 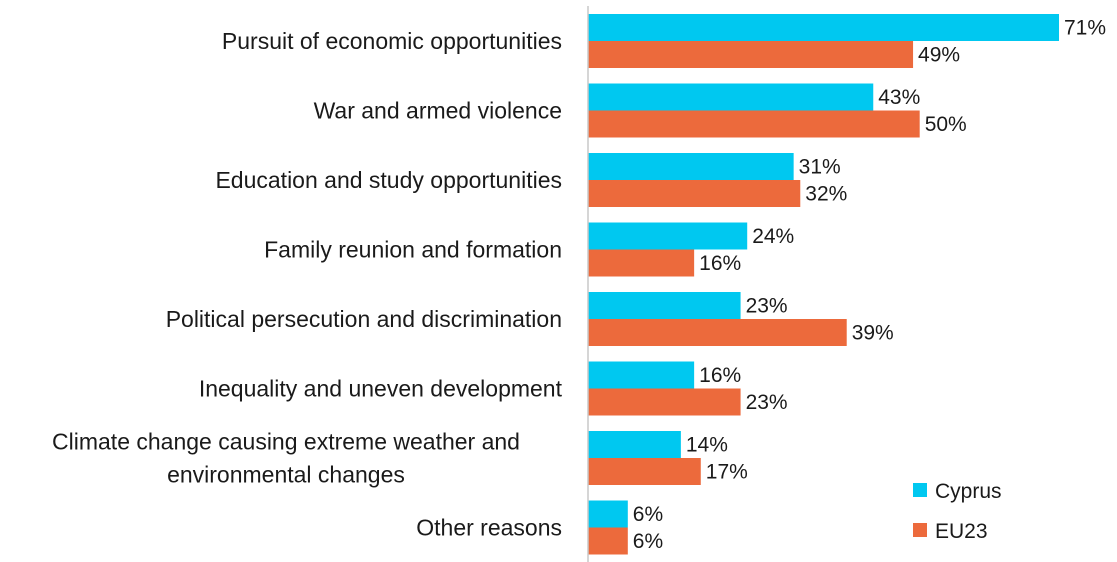 I want to click on value-label-cyprus-1: 43%, so click(x=899, y=97).